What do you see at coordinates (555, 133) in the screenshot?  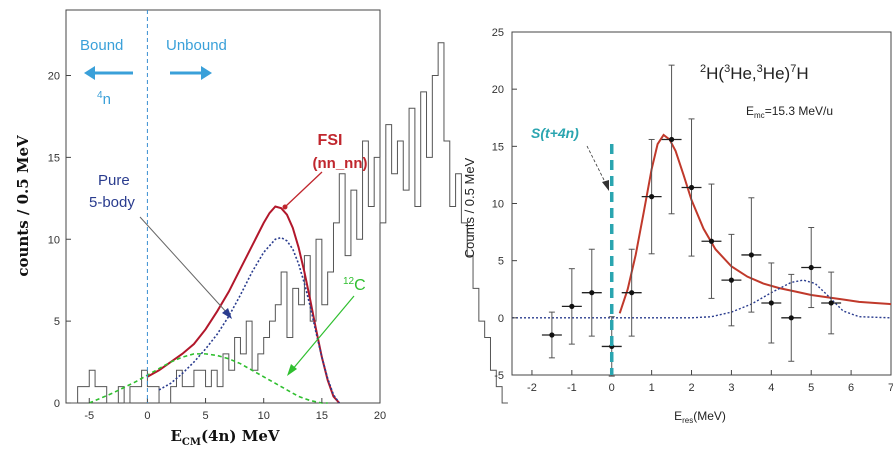 I see `threshold-label: S(t+4n)` at bounding box center [555, 133].